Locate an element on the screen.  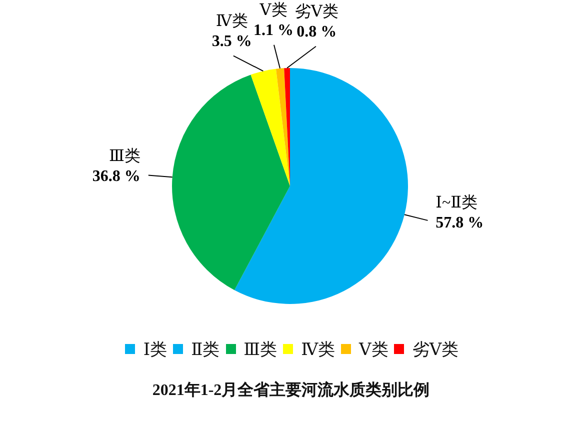
data-label: 3.5 % is located at coordinates (232, 41).